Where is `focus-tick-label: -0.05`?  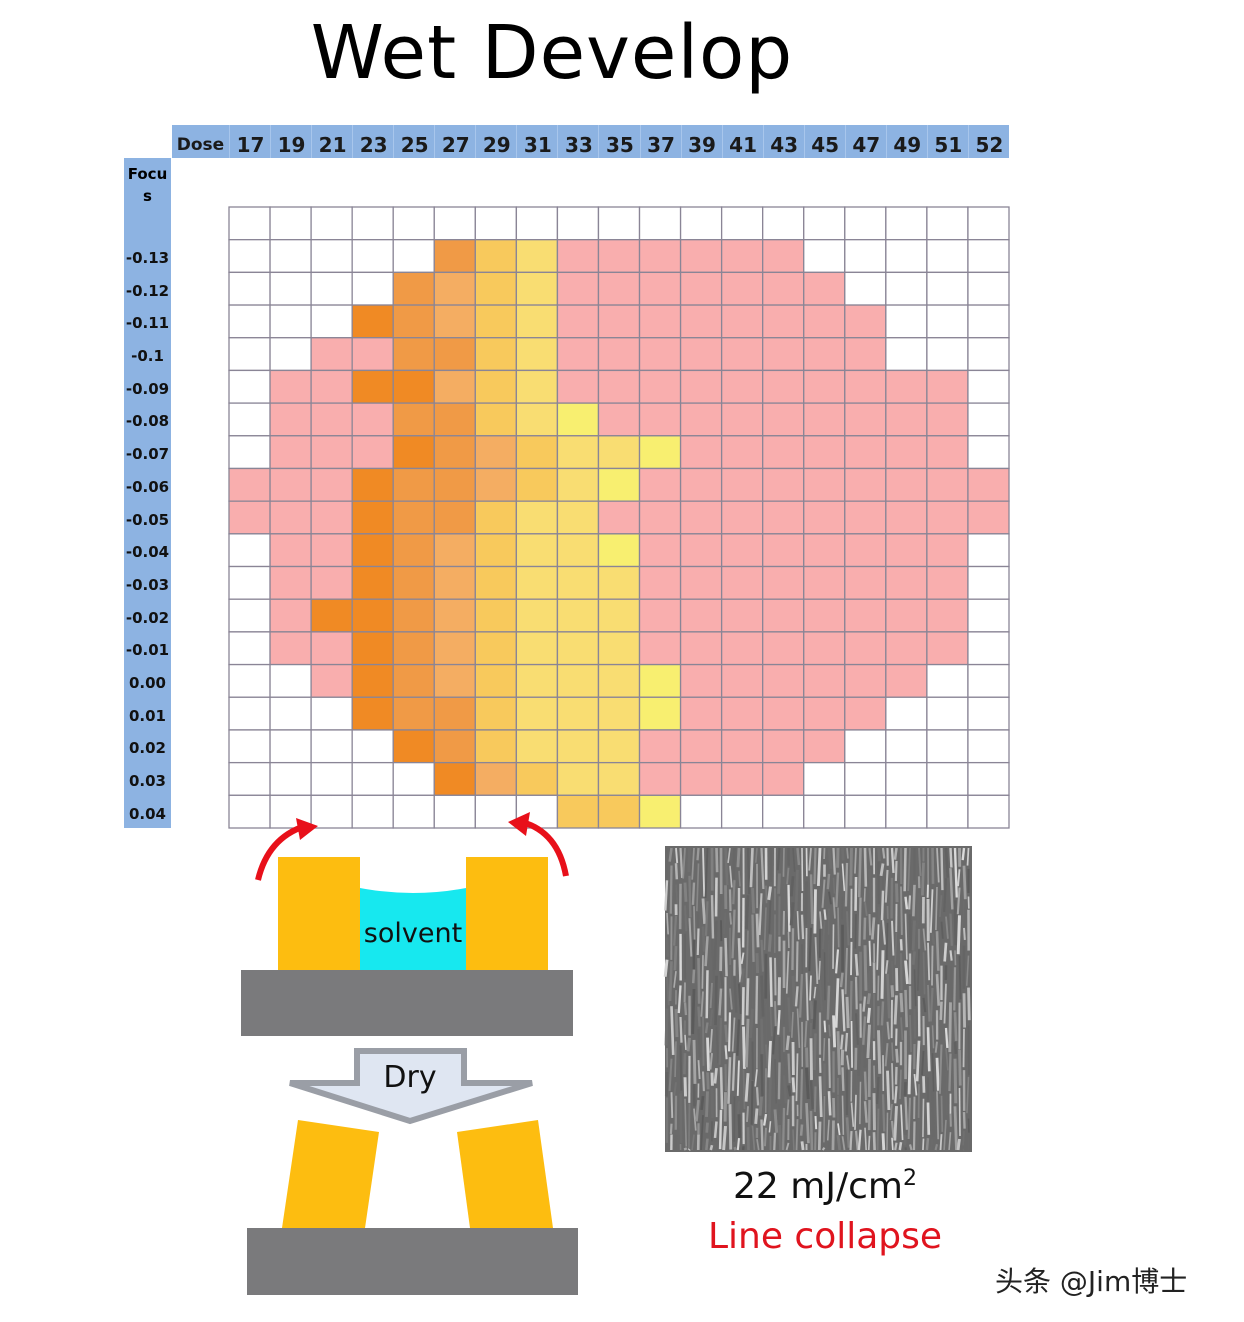
focus-tick-label: -0.05 is located at coordinates (147, 519).